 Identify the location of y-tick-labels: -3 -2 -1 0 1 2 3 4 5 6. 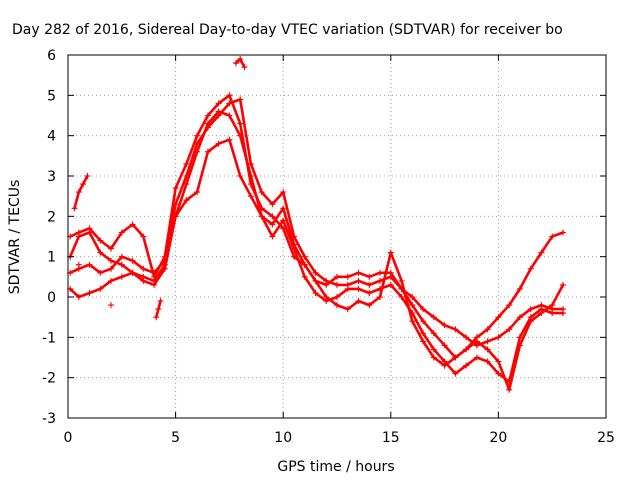
(49, 237).